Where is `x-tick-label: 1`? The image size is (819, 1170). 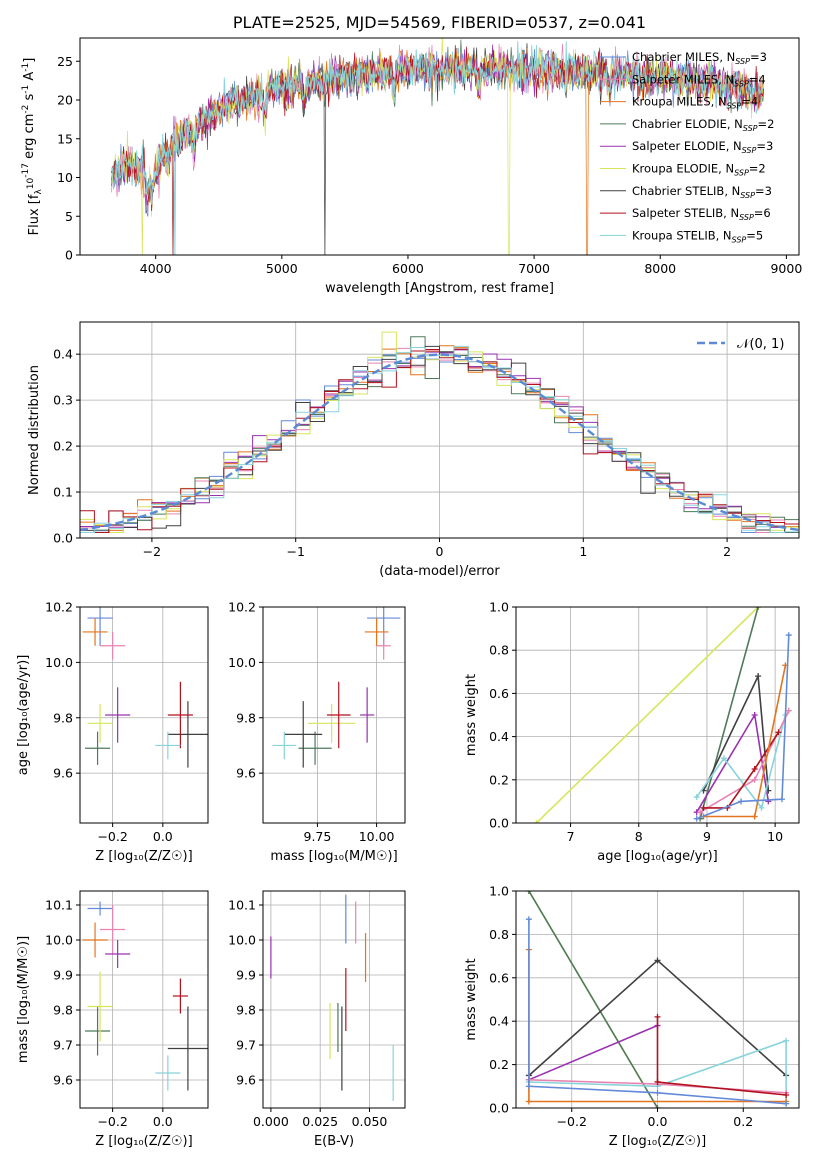
x-tick-label: 1 is located at coordinates (583, 551).